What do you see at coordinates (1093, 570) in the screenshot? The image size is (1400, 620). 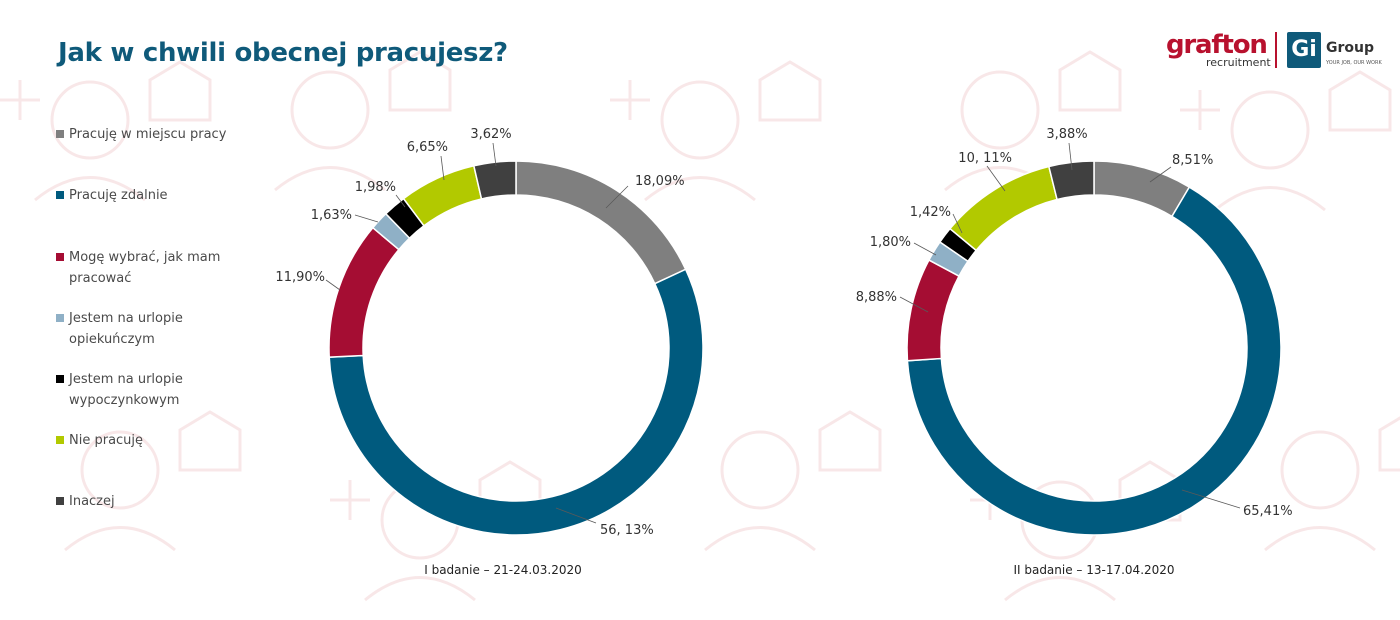 I see `chart-caption: II badanie – 13-17.04.2020` at bounding box center [1093, 570].